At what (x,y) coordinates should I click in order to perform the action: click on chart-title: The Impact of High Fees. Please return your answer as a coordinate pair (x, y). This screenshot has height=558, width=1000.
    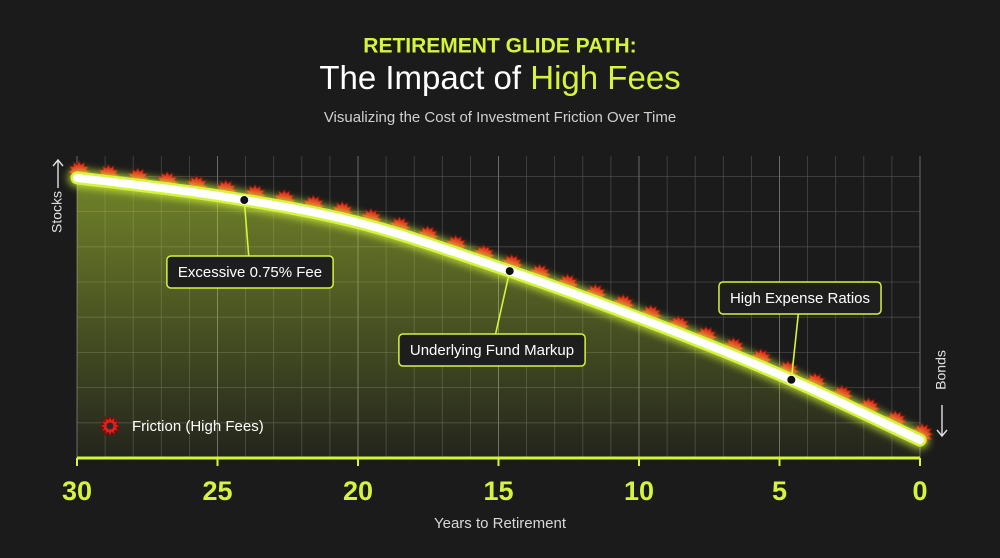
    Looking at the image, I should click on (499, 77).